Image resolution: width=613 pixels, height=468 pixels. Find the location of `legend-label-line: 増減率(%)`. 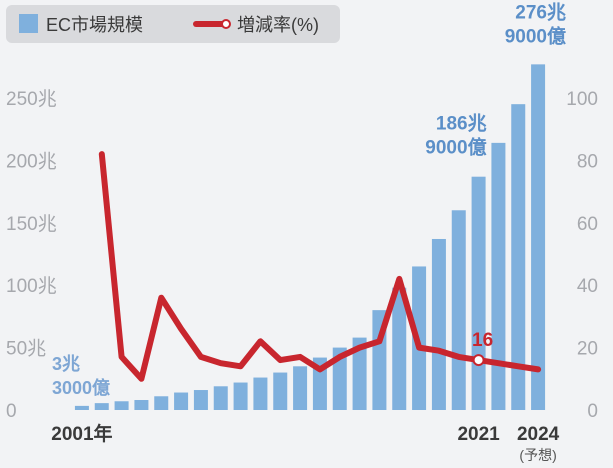

legend-label-line: 増減率(%) is located at coordinates (278, 25).